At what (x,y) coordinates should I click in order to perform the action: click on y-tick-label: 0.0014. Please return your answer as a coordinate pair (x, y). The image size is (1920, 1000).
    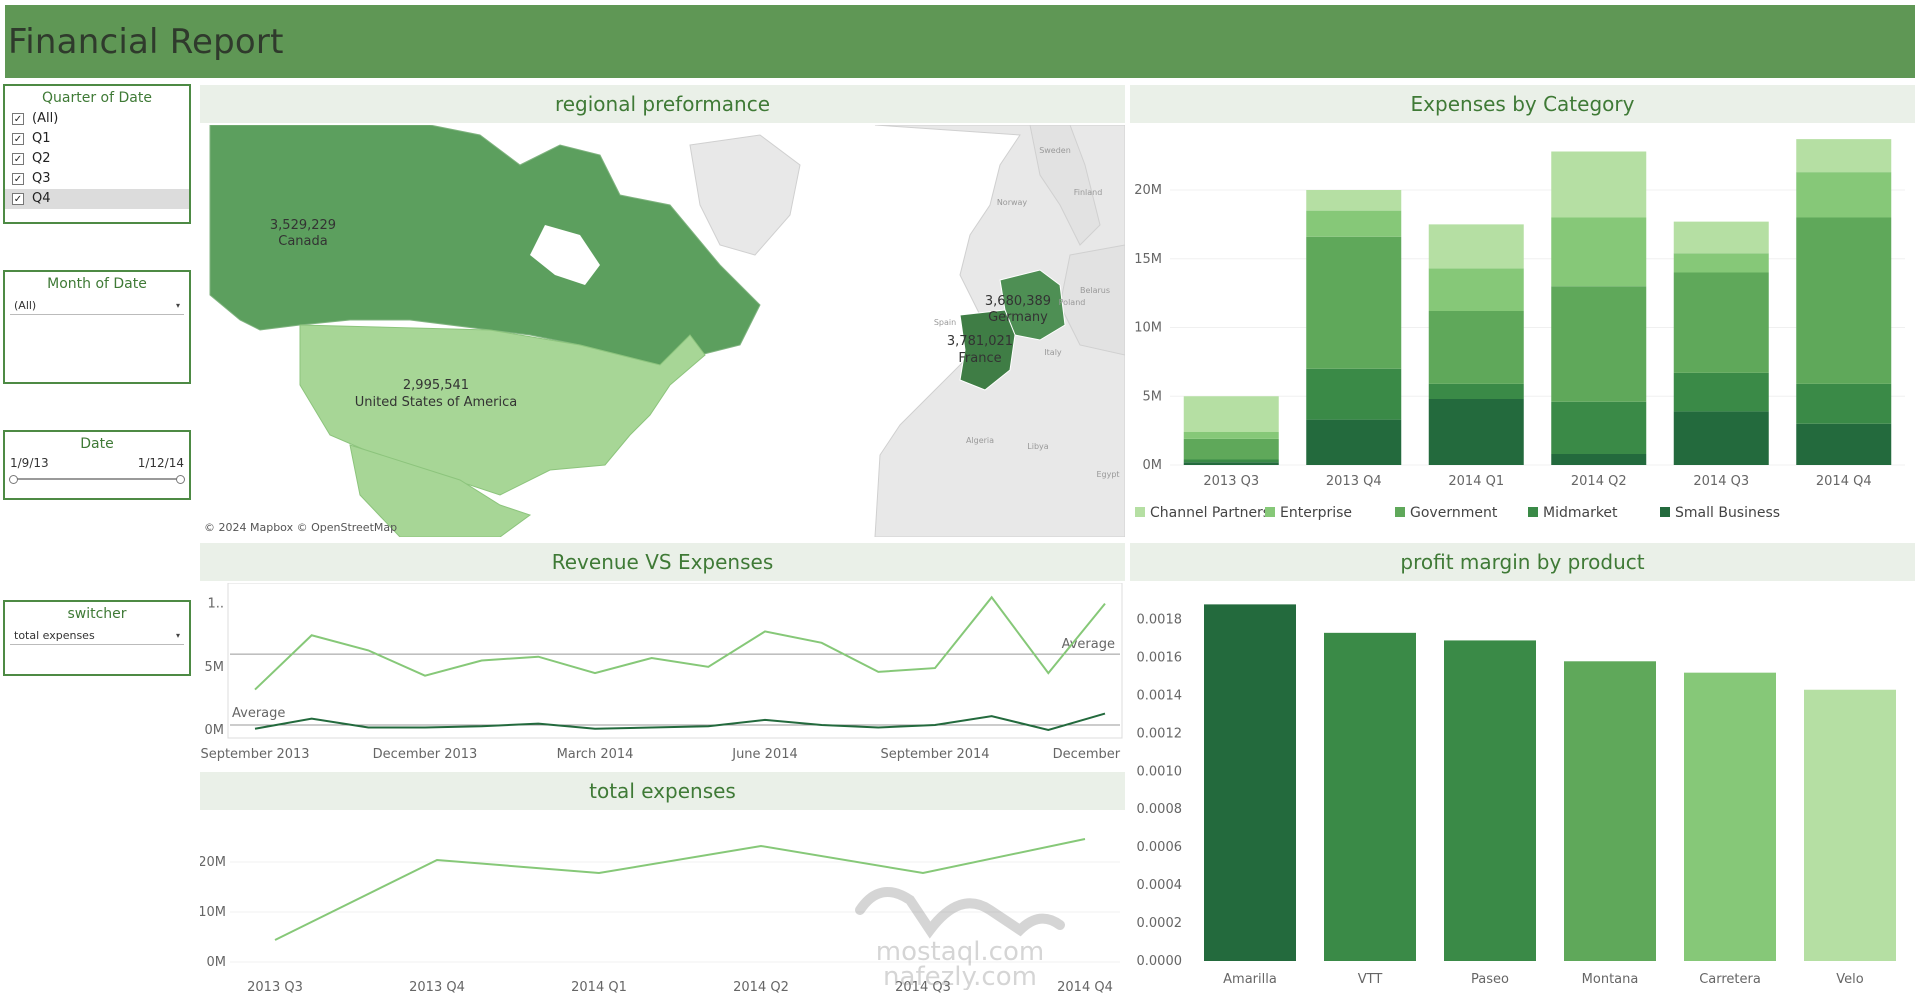
    Looking at the image, I should click on (1160, 695).